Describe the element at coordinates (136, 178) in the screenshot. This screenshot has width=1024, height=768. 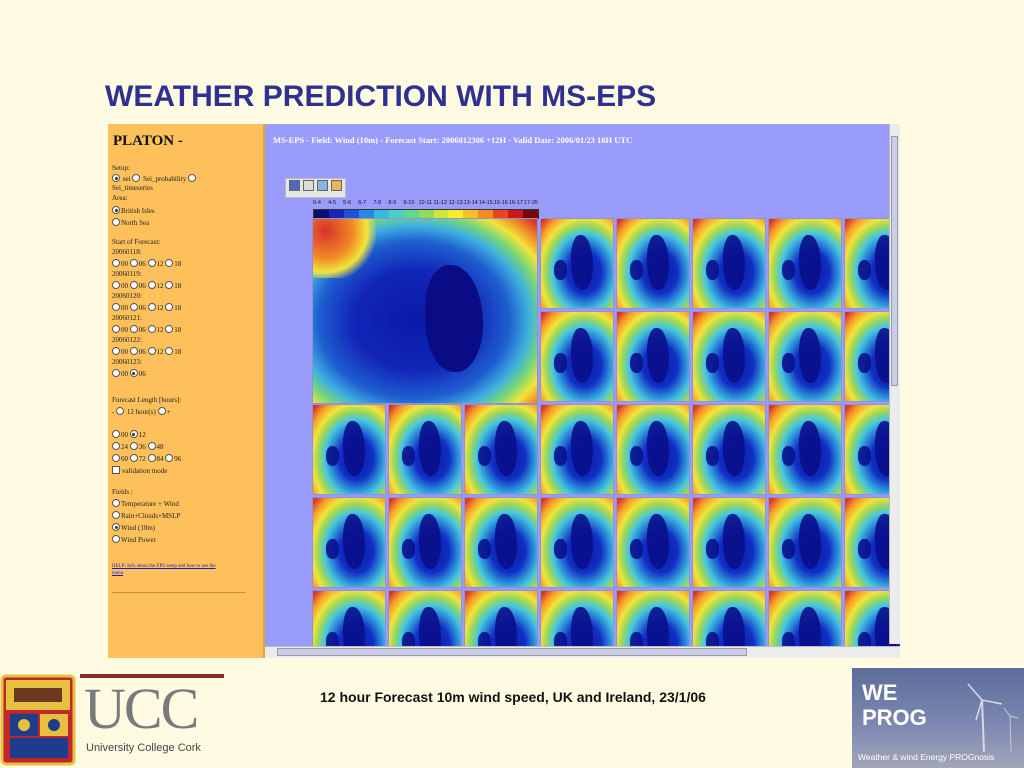
I see `setup-sei-probability-radio` at that location.